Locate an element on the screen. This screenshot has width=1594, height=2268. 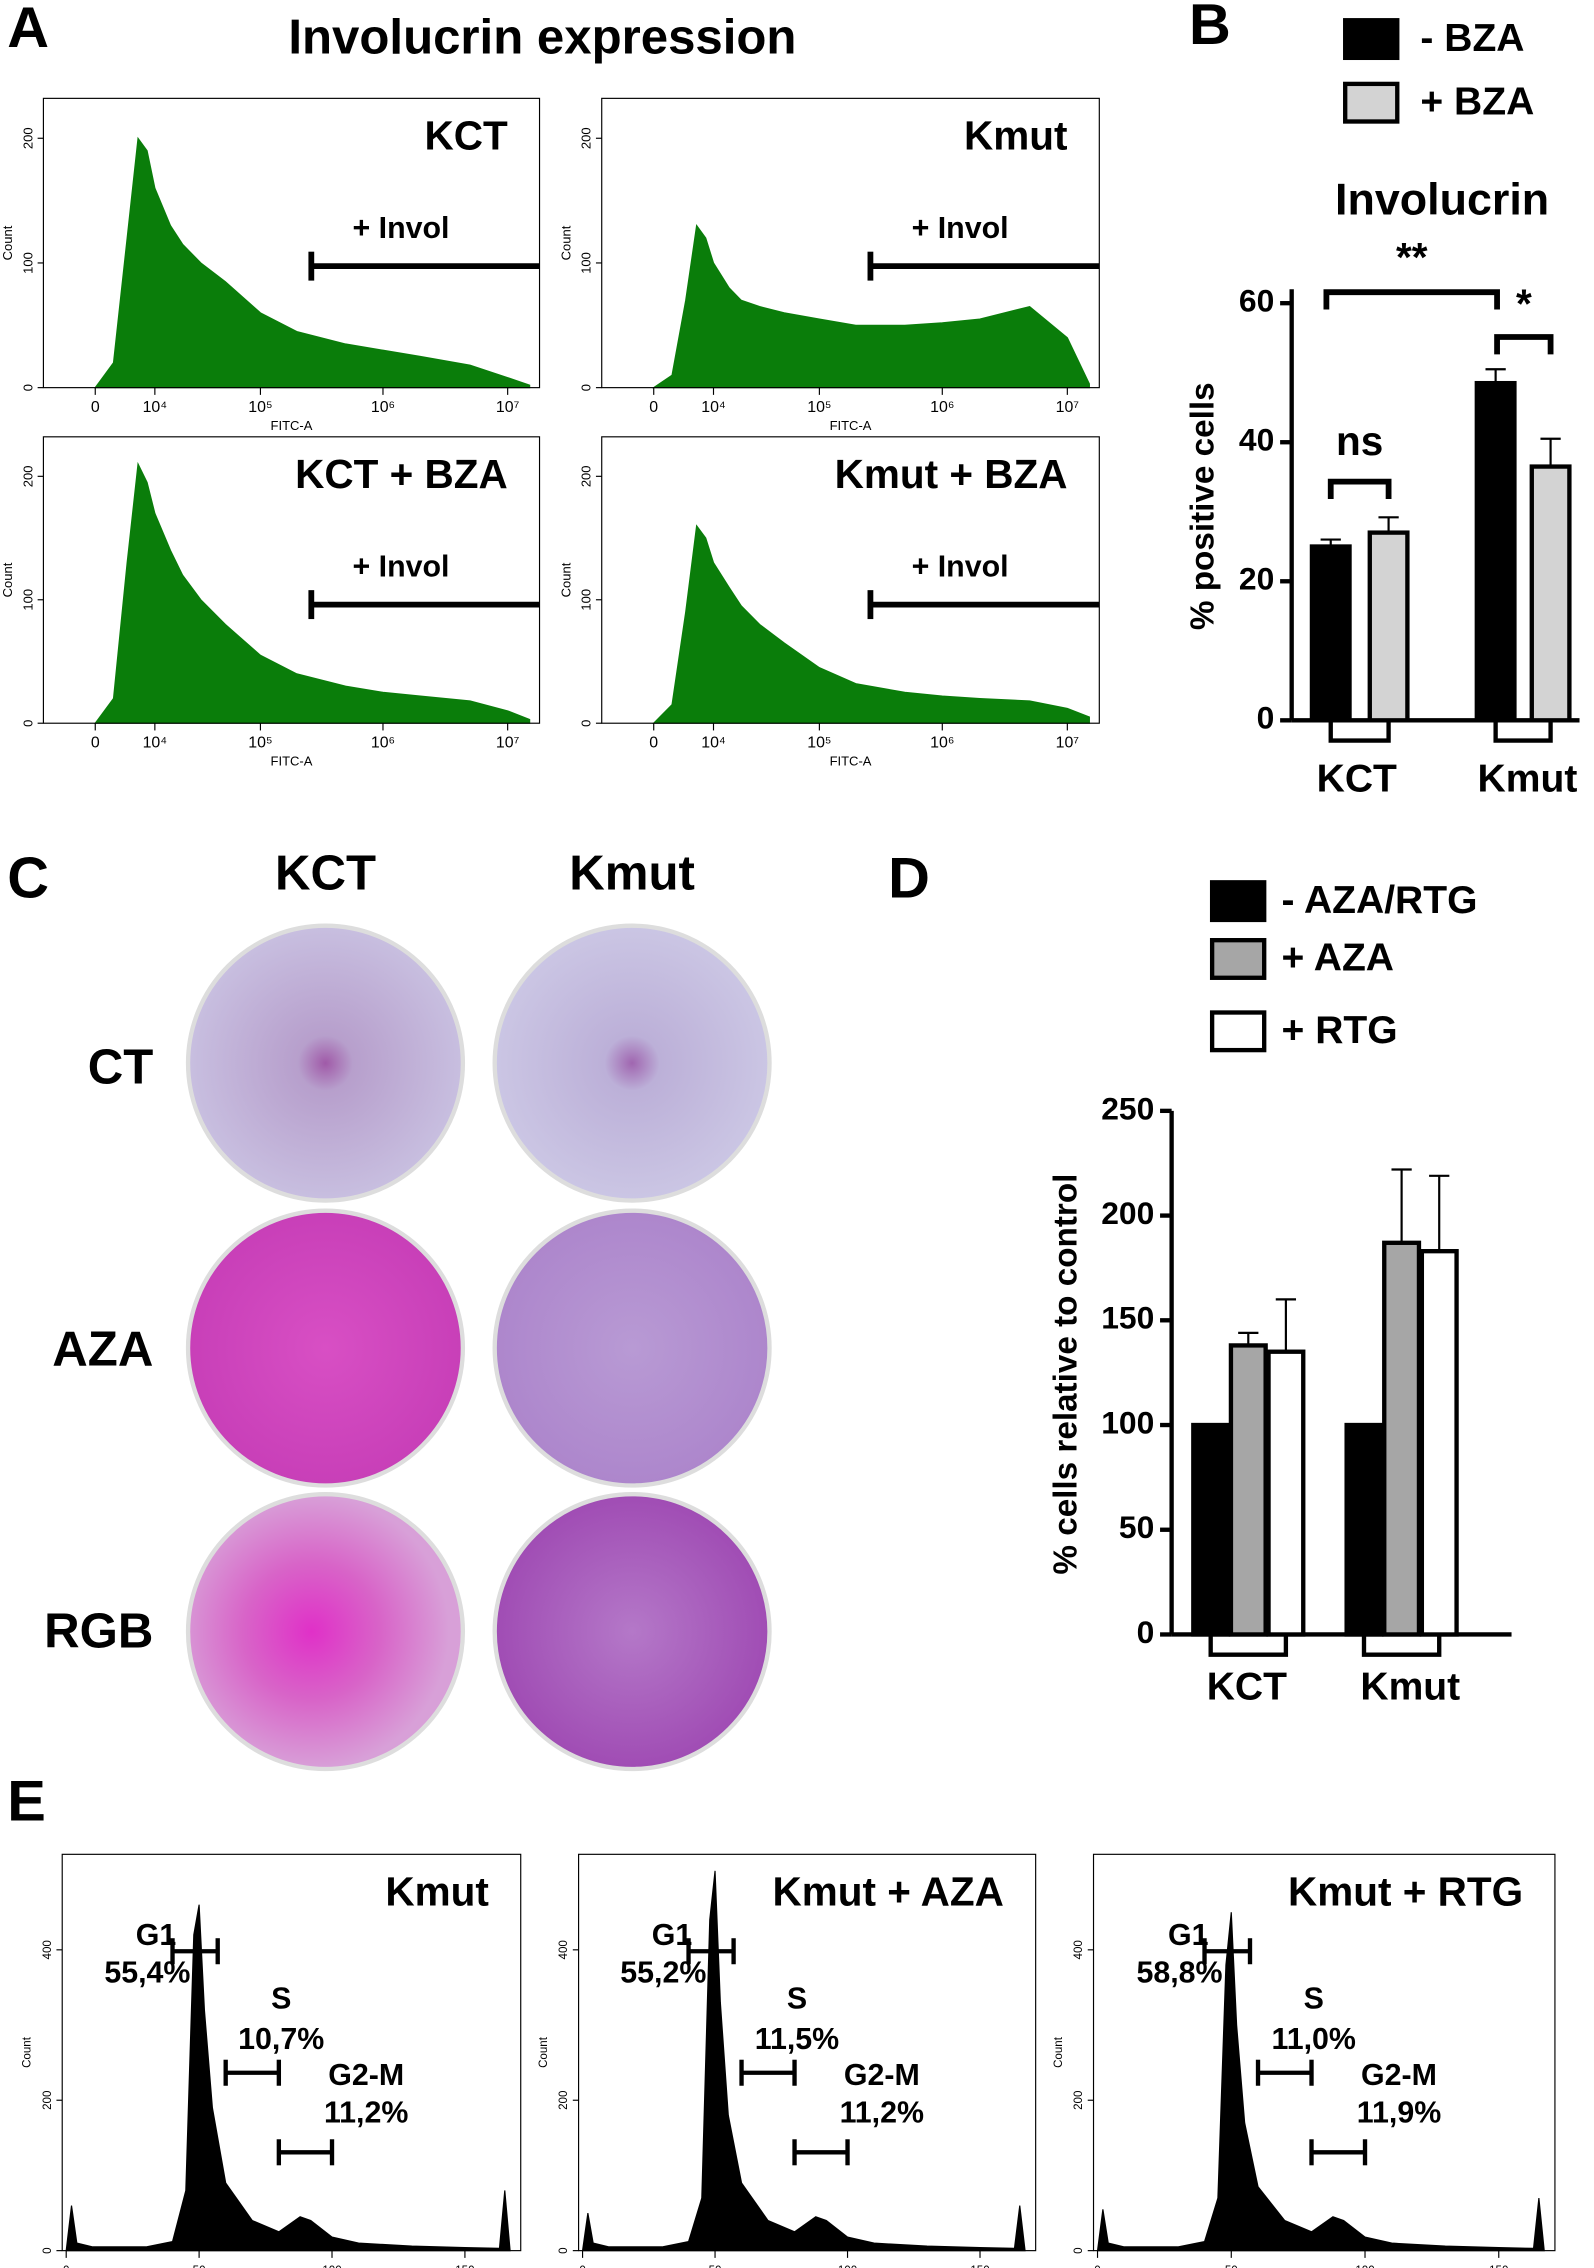
y-axis-label: % positive cells is located at coordinates (1203, 506).